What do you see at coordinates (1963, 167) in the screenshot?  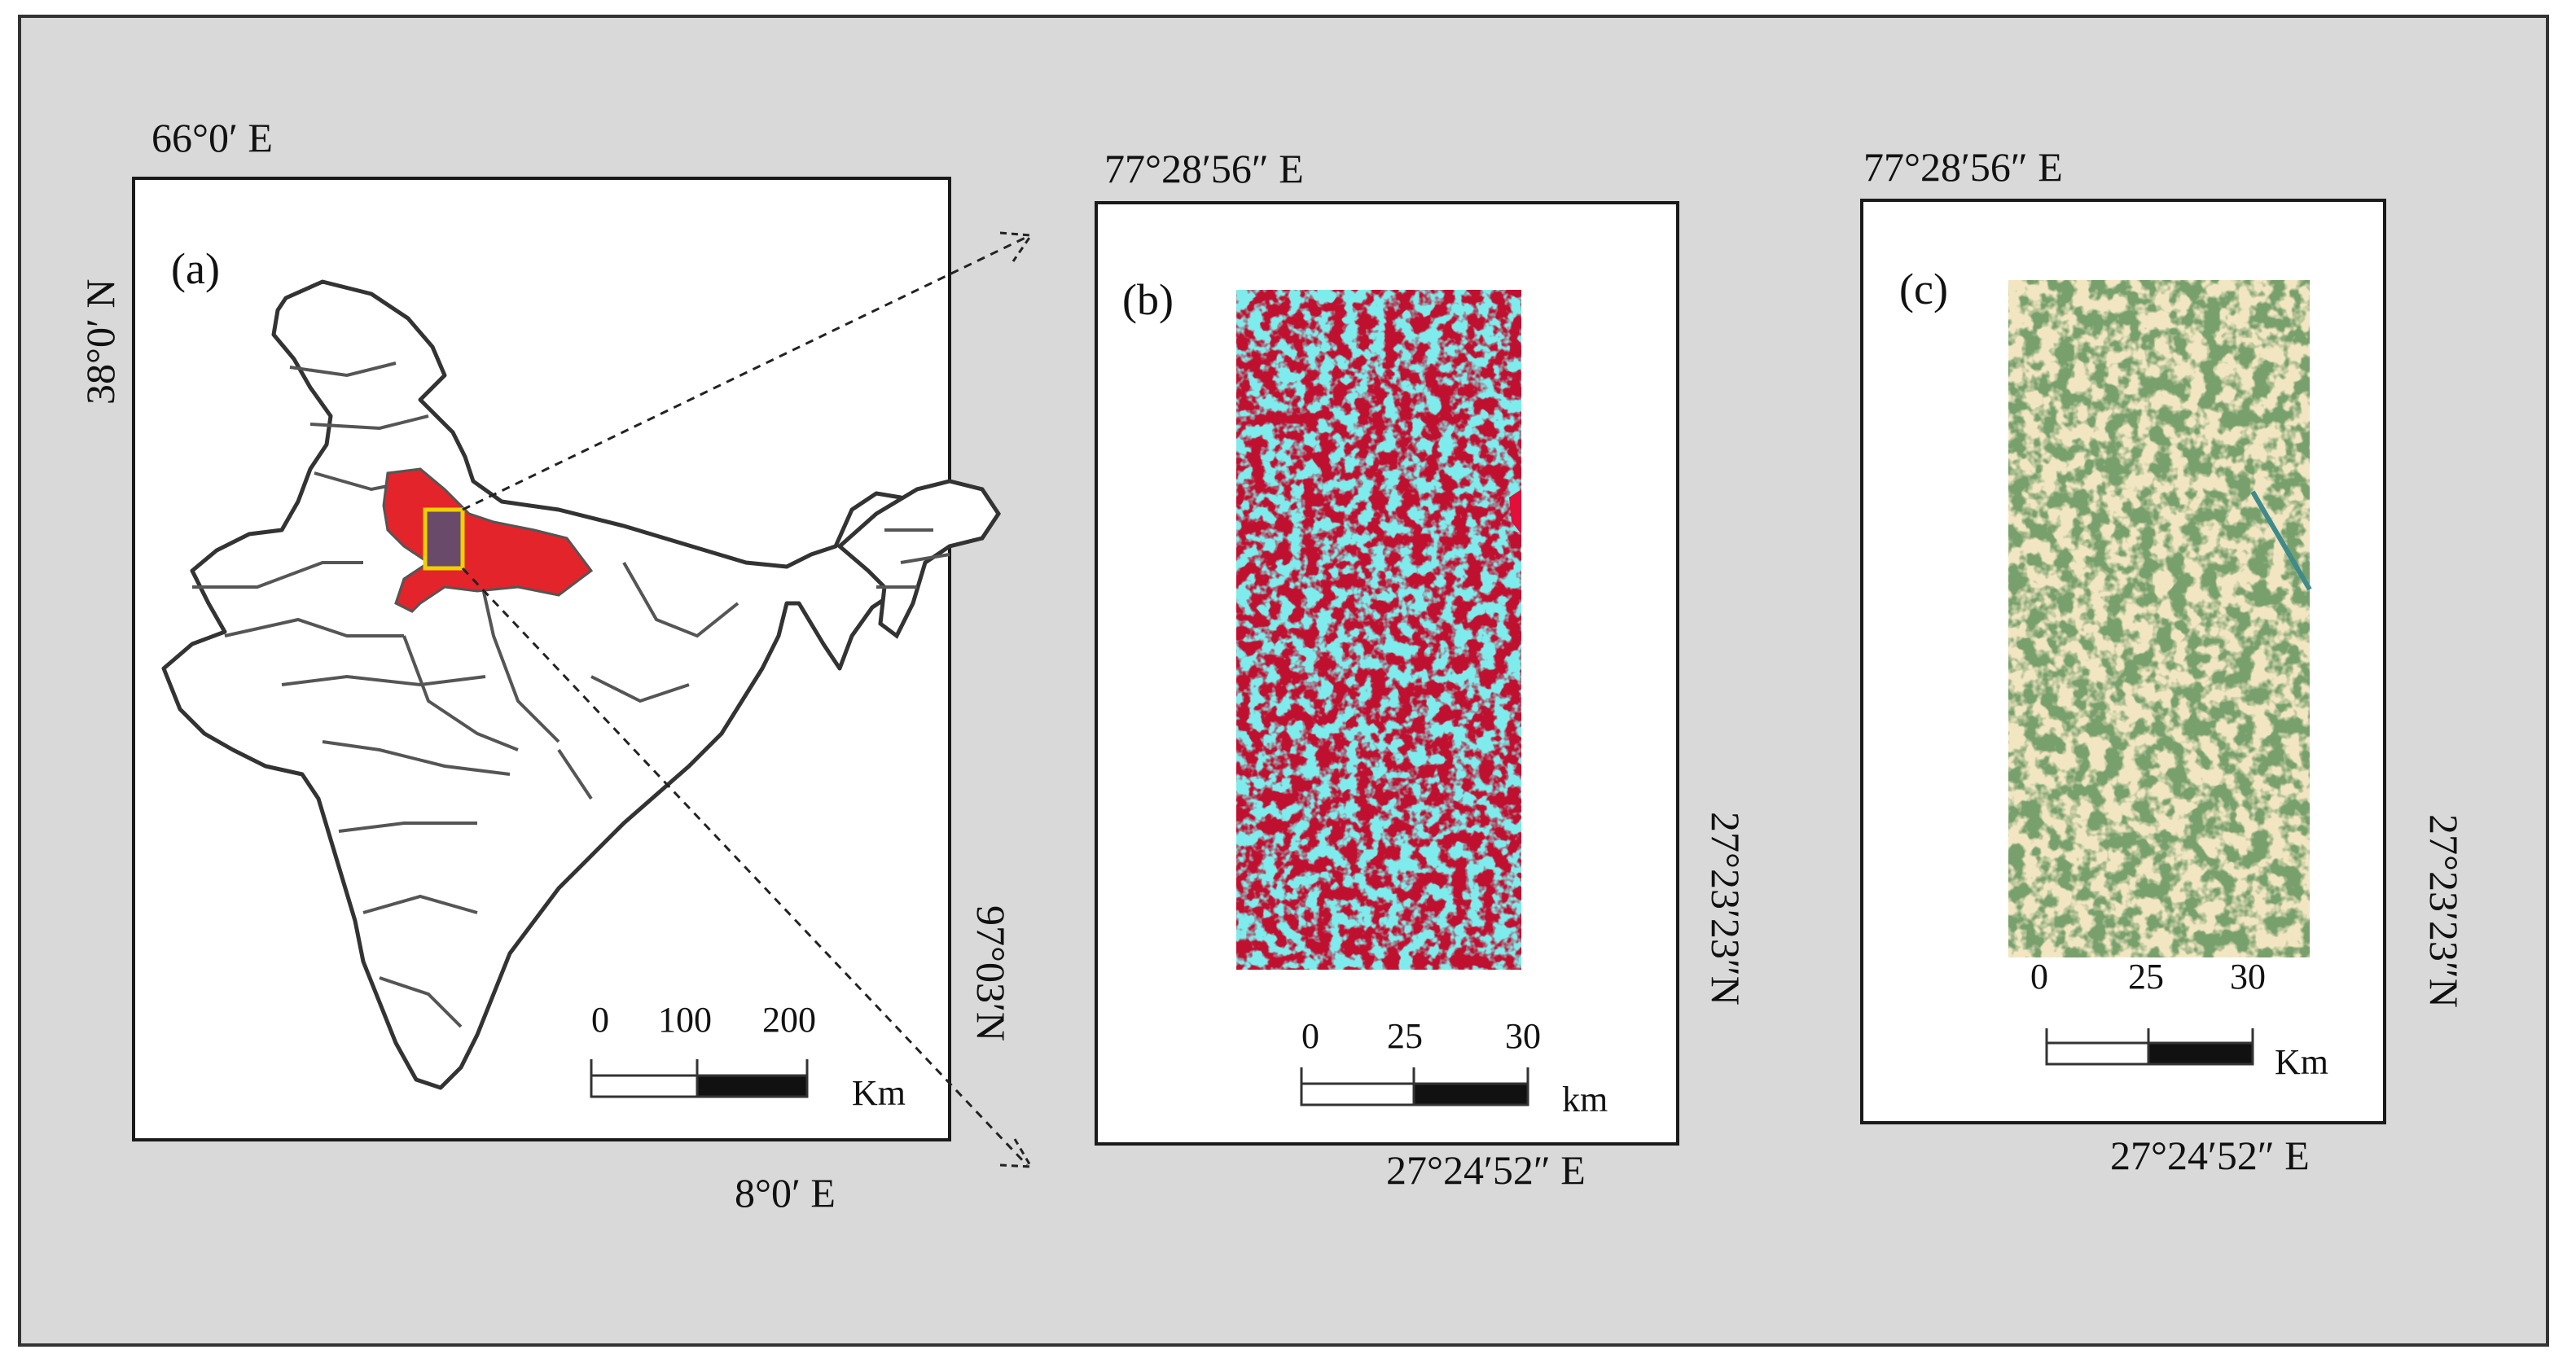 I see `panel-c-coord-top: 77°28′56″ E` at bounding box center [1963, 167].